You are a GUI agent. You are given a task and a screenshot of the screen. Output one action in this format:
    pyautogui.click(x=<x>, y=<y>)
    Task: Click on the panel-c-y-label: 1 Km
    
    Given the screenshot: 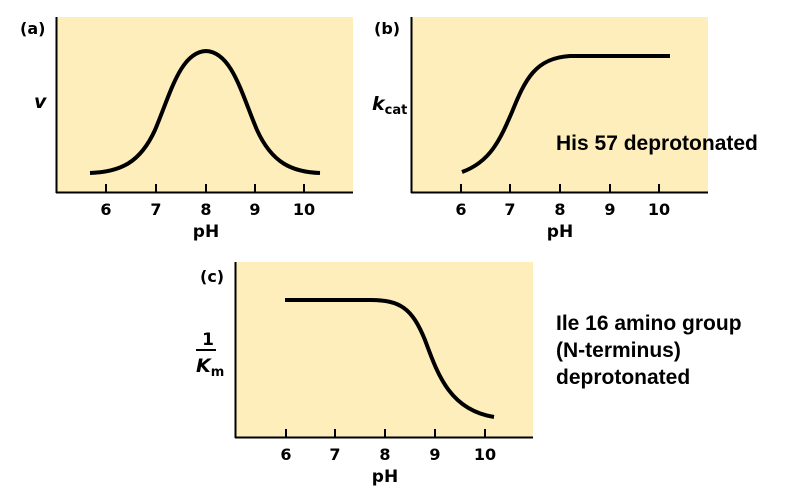 What is the action you would take?
    pyautogui.click(x=210, y=355)
    